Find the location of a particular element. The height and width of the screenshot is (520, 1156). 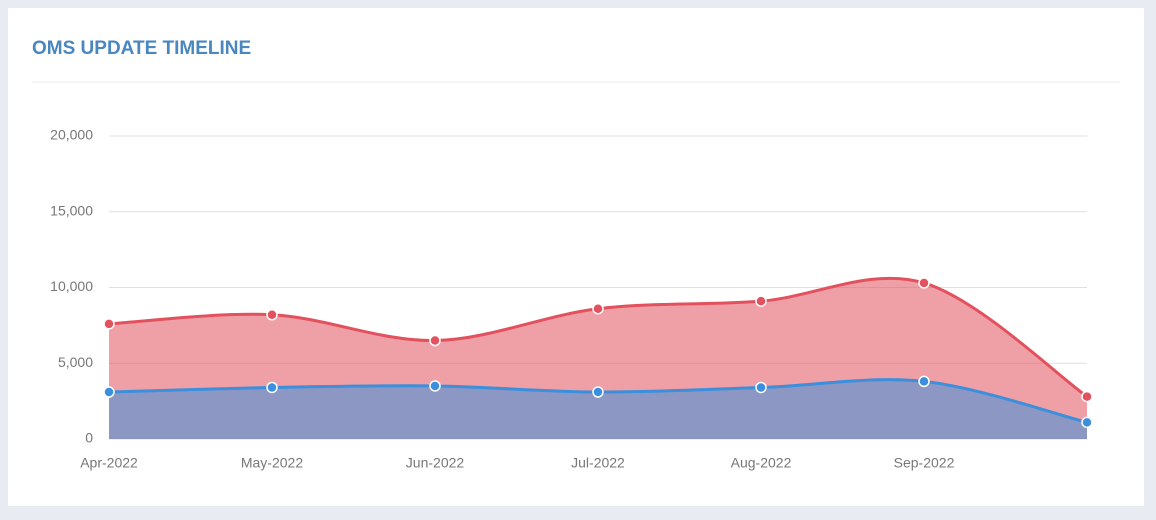

y-tick-label: 10,000 is located at coordinates (71, 286).